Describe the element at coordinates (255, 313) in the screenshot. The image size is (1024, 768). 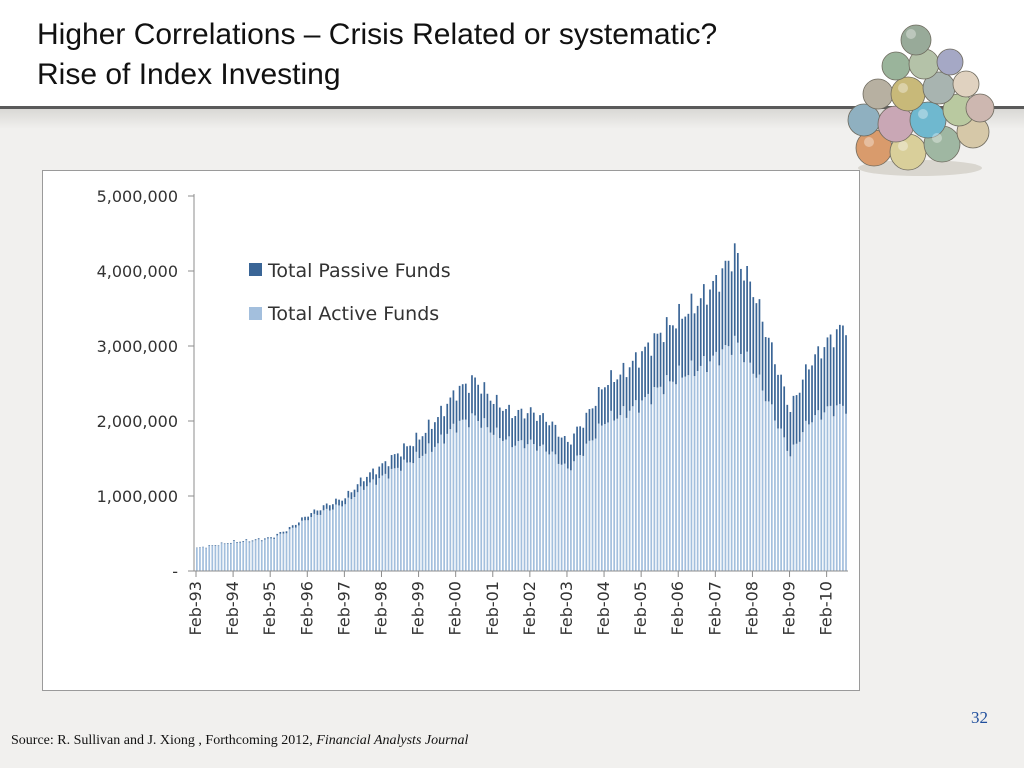
I see `legend-swatch-active` at that location.